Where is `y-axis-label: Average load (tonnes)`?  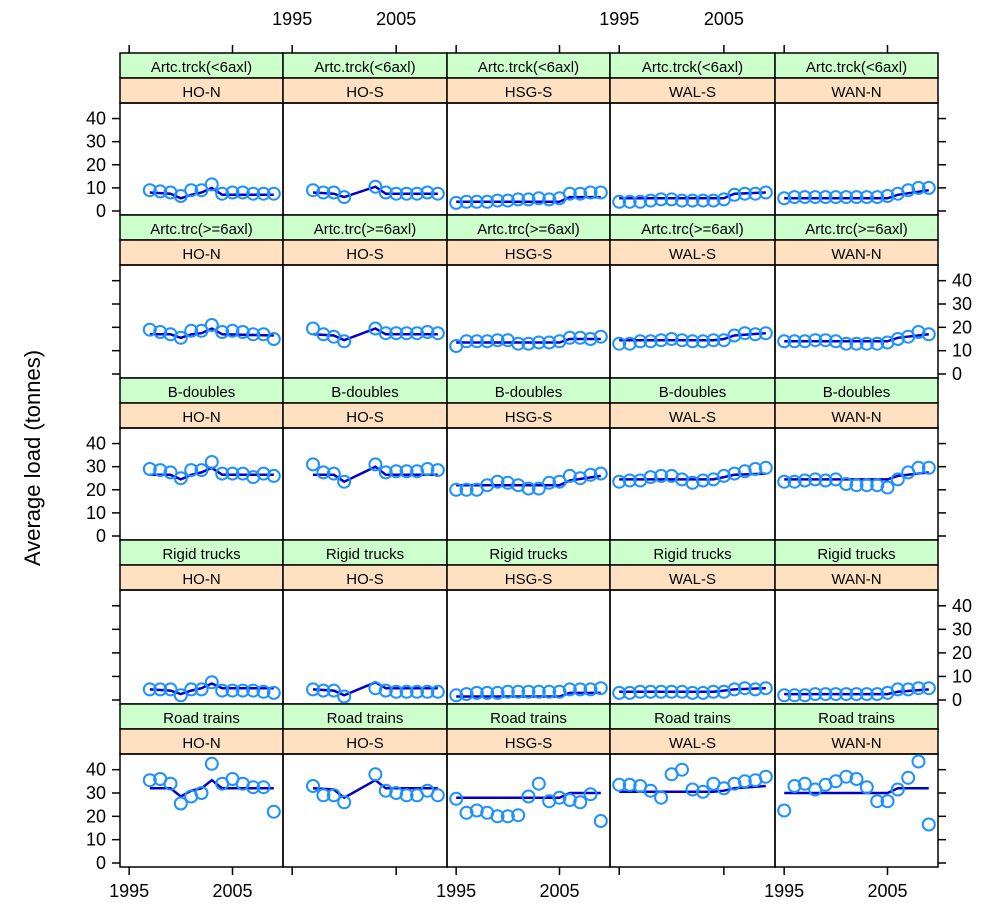
y-axis-label: Average load (tonnes) is located at coordinates (32, 458).